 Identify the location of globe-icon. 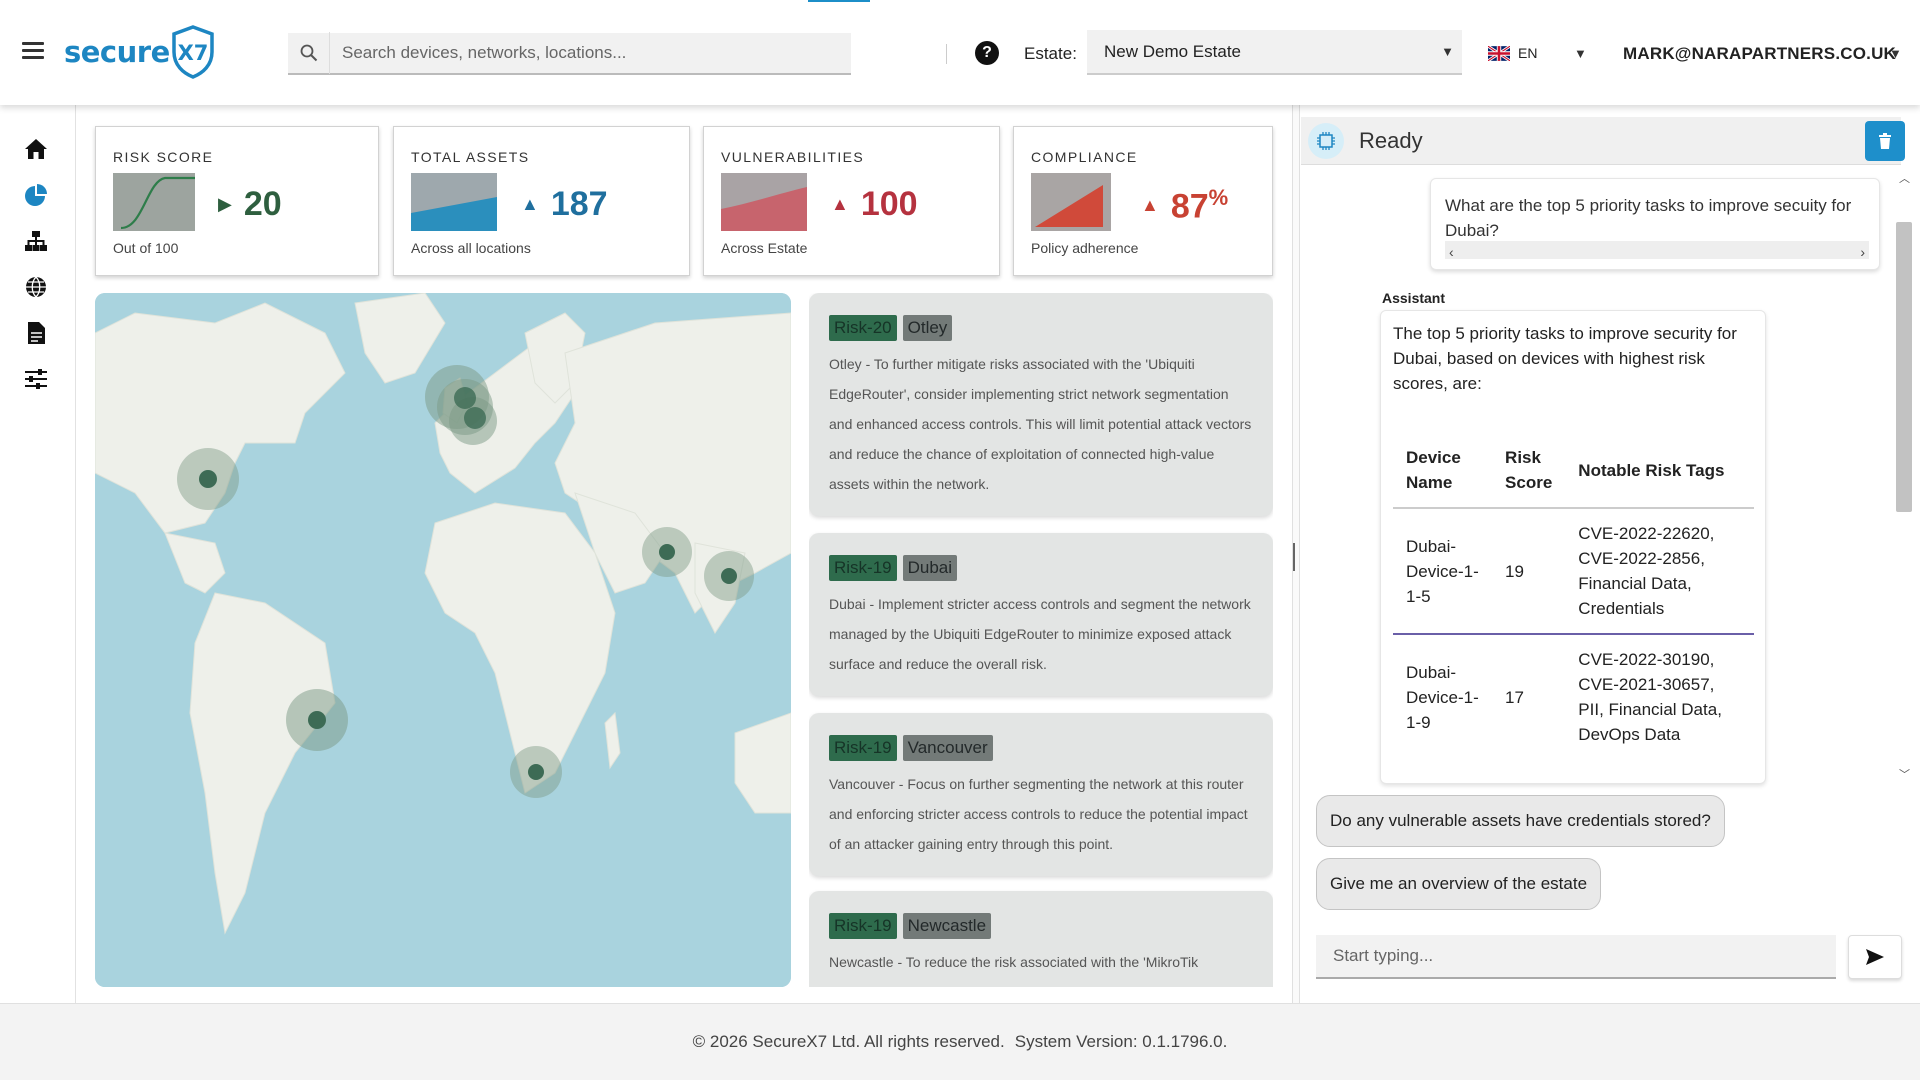
(36, 287).